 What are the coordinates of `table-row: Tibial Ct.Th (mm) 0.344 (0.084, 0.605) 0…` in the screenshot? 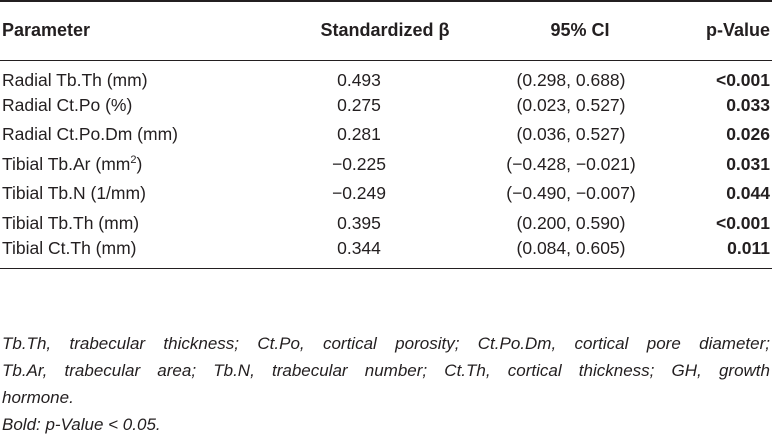 It's located at (386, 253).